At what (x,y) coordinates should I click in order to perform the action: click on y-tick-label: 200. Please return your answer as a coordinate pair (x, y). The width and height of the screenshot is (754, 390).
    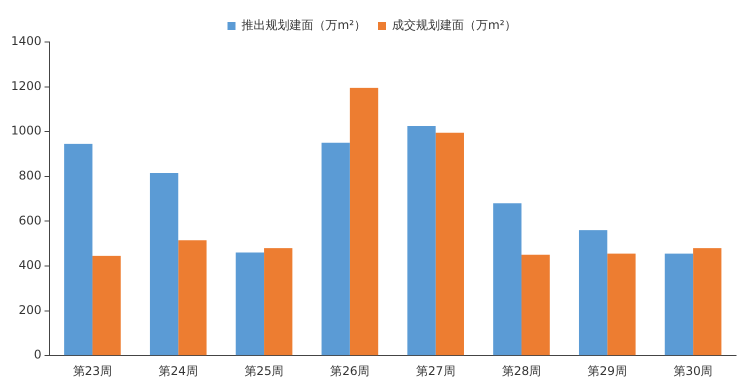
    Looking at the image, I should click on (30, 309).